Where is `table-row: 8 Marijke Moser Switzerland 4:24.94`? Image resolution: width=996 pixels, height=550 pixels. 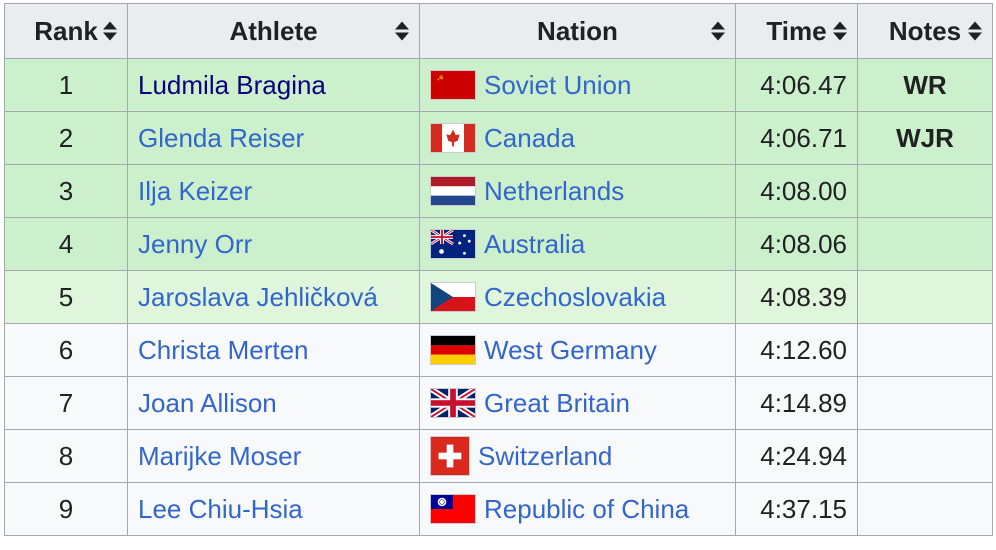
table-row: 8 Marijke Moser Switzerland 4:24.94 is located at coordinates (498, 456).